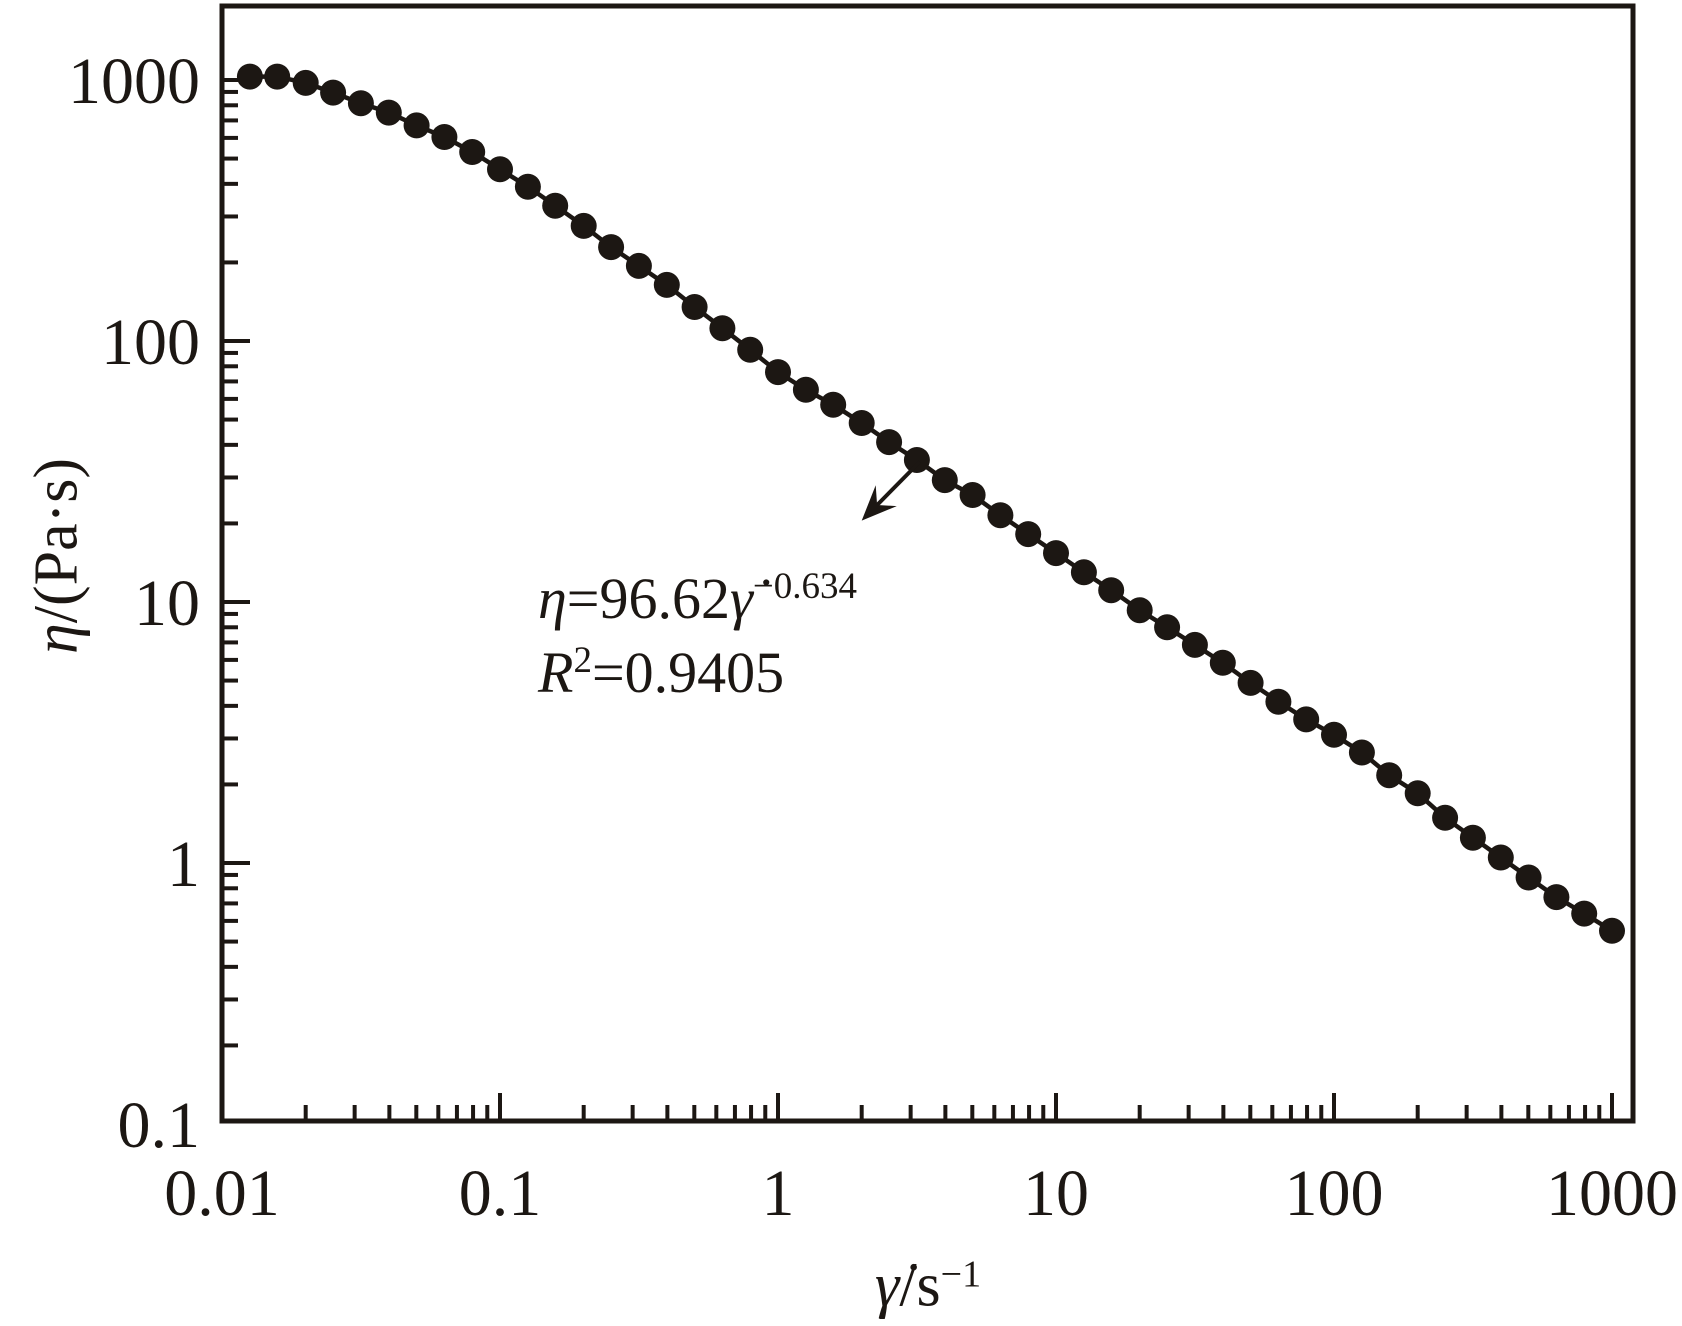  Describe the element at coordinates (56, 540) in the screenshot. I see `y-axis-units: /(Pa·s)` at that location.